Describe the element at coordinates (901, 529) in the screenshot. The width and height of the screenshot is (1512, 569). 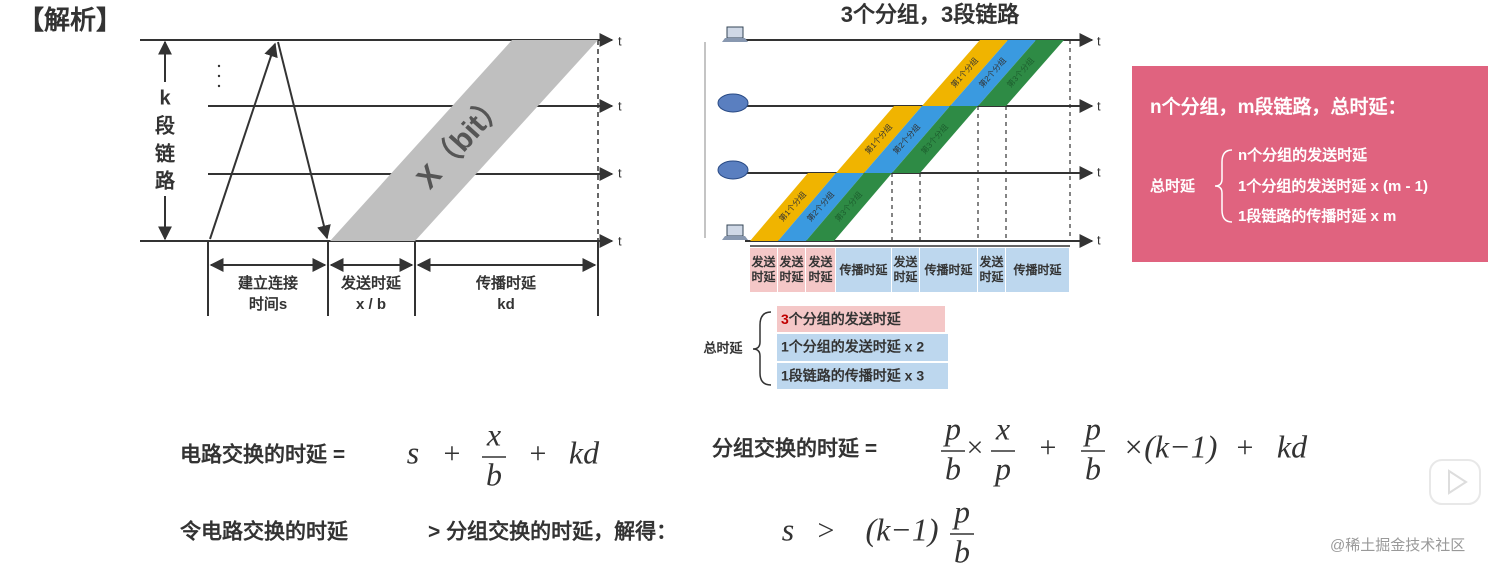
I see `symbol: (k−1)` at that location.